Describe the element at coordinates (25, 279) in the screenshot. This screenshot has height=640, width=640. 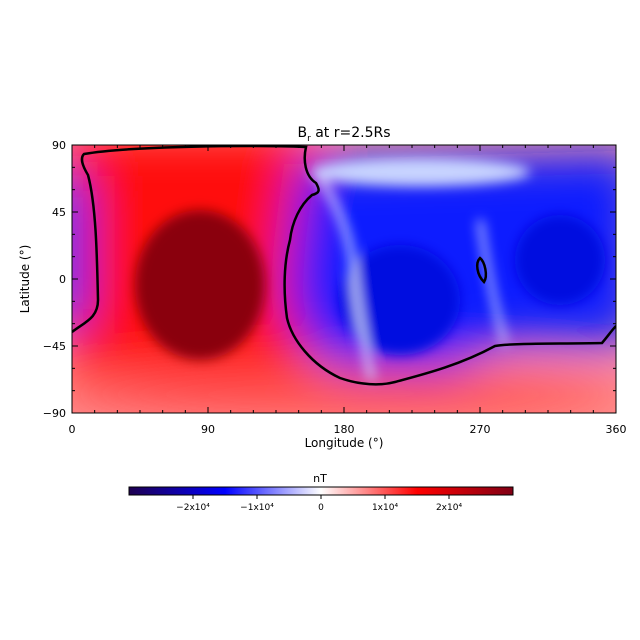
I see `y-axis-label: Latitude (°)` at that location.